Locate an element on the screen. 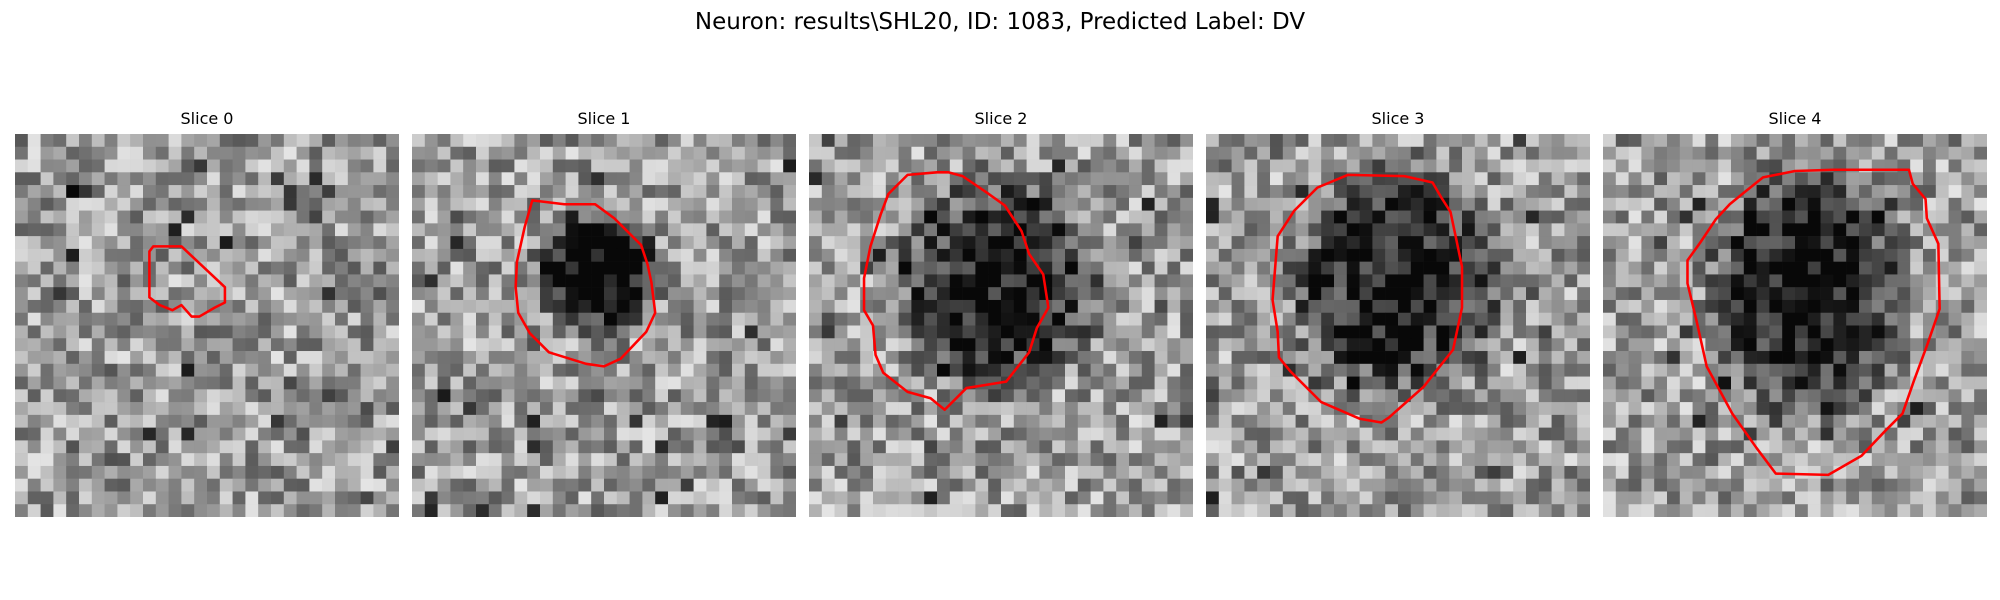  slice-panel-0: Slice 0 is located at coordinates (207, 312).